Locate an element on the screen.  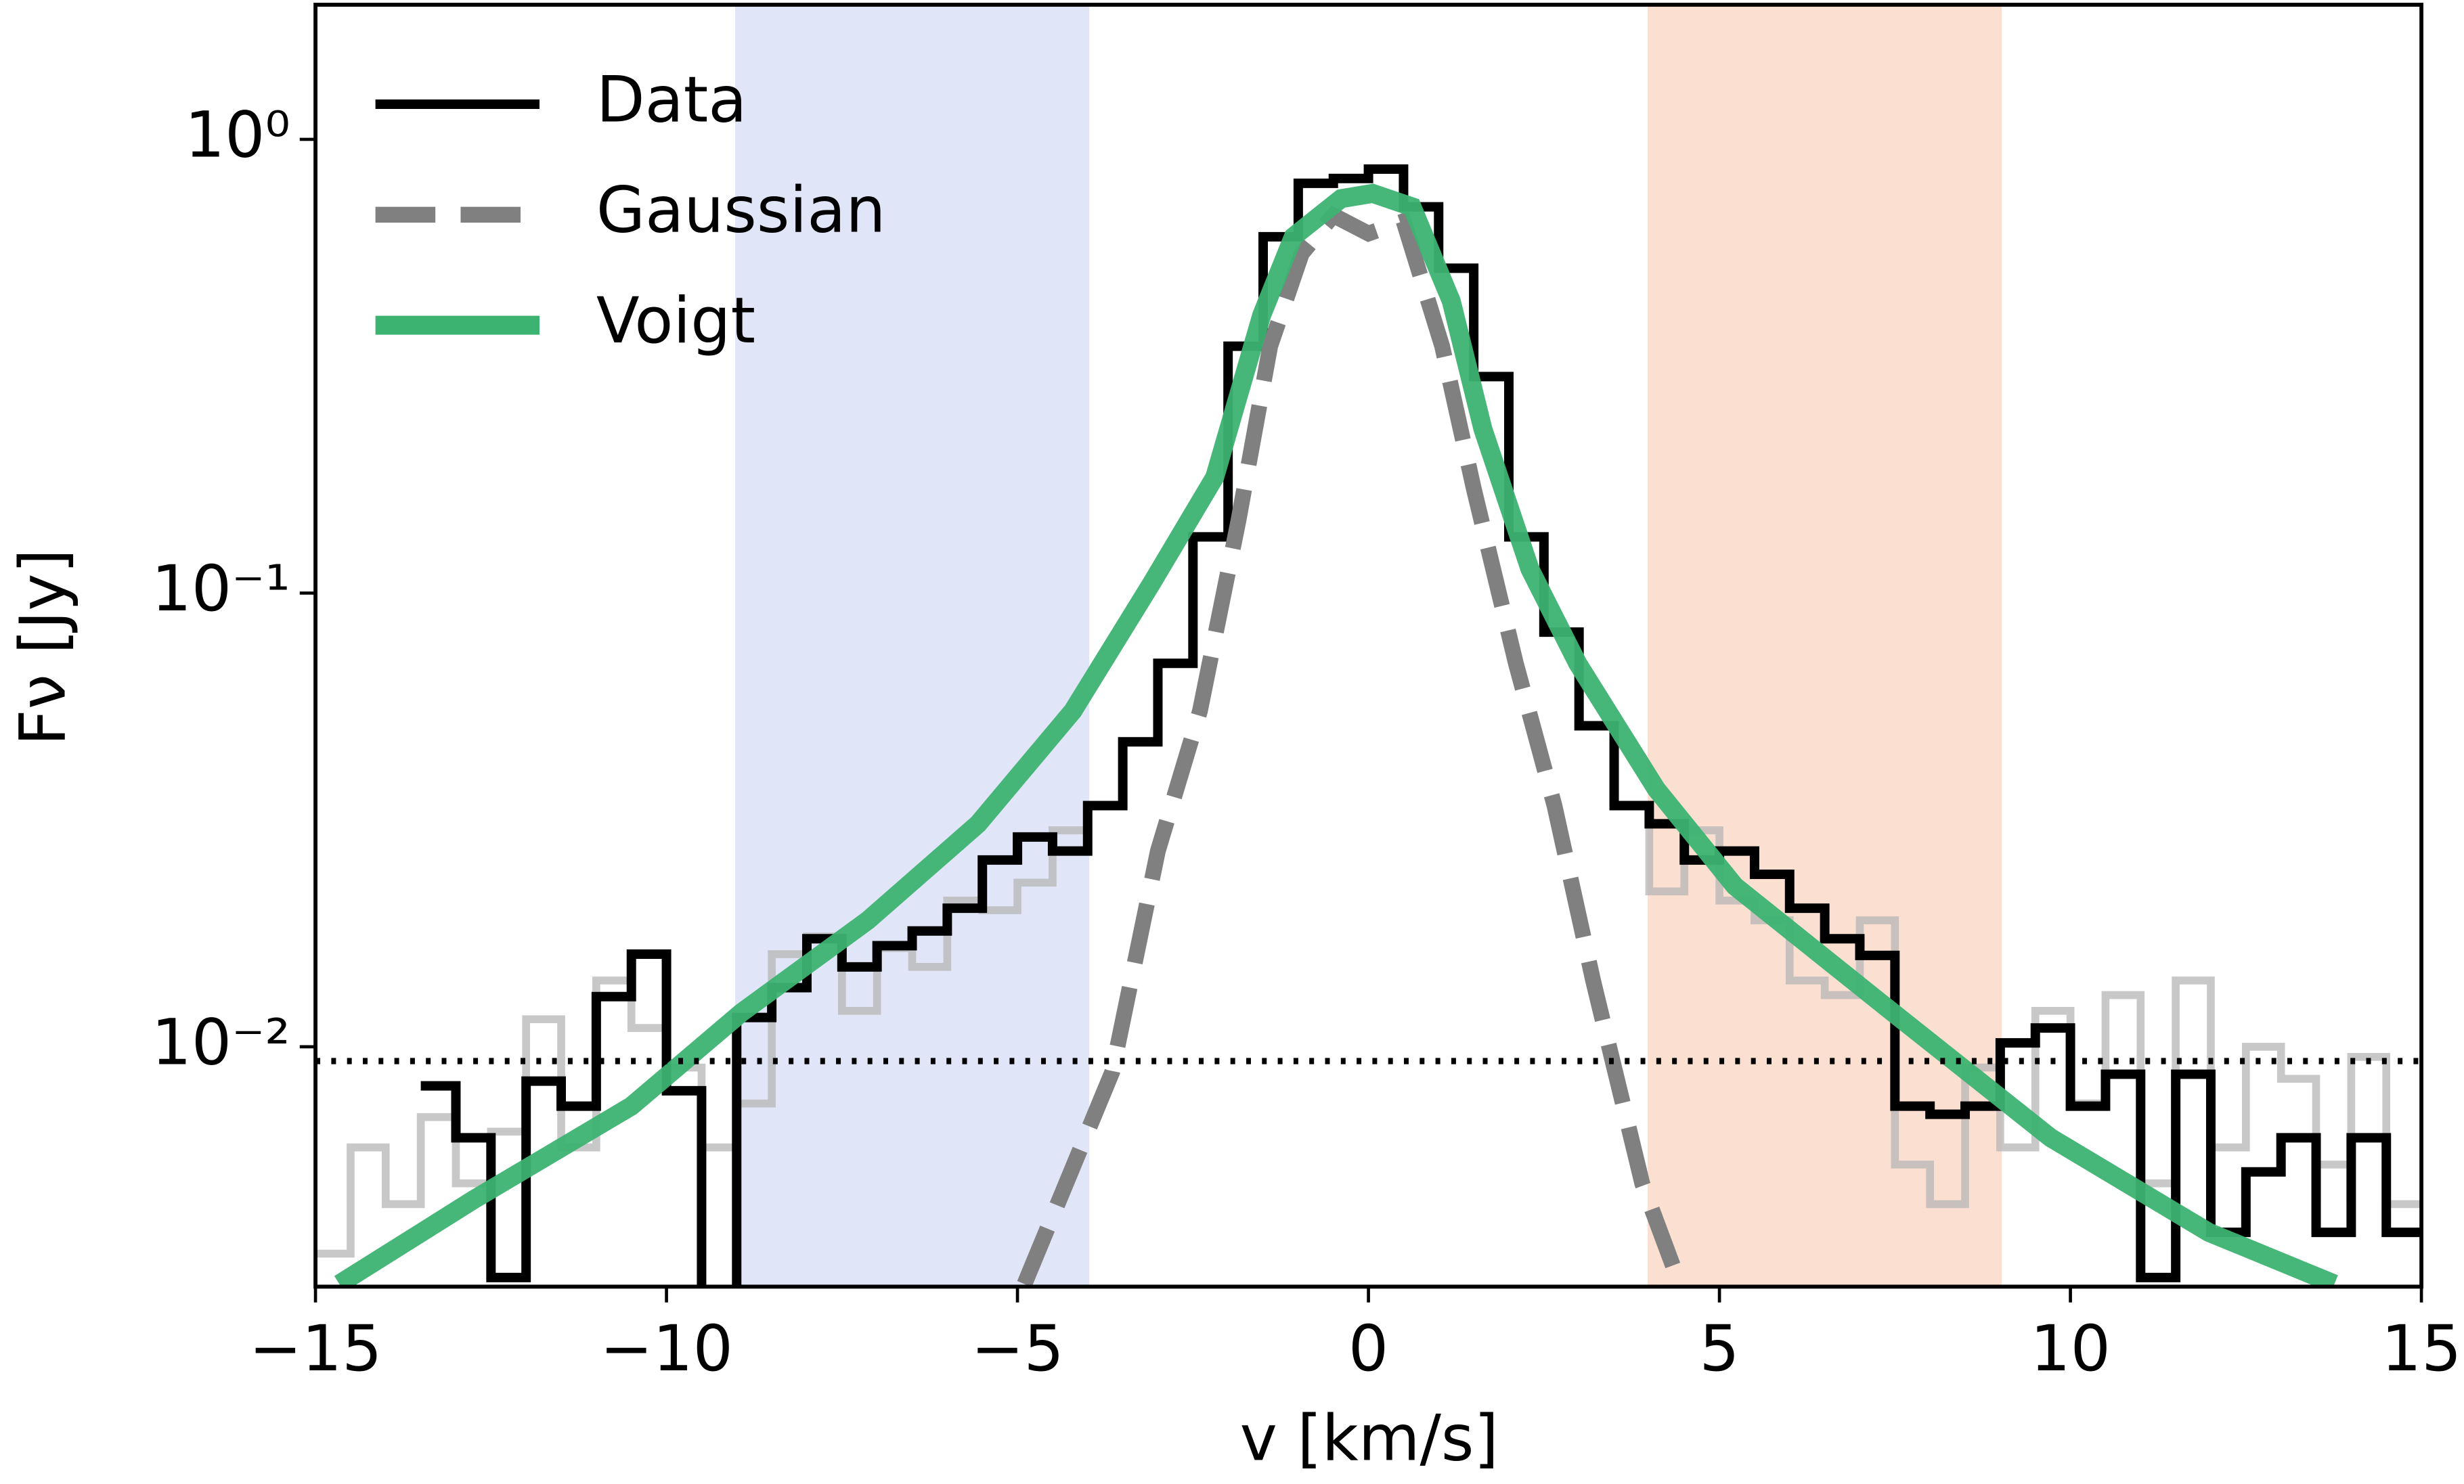
y-tick-label: 10⁻¹ is located at coordinates (221, 588).